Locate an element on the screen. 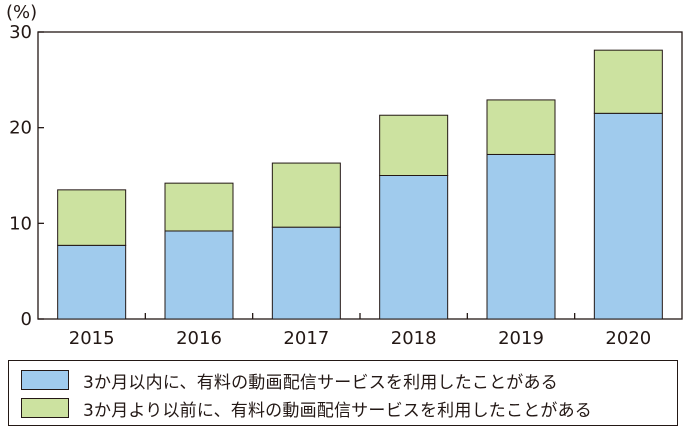 The height and width of the screenshot is (431, 686). y-tick-label: 20 is located at coordinates (20, 128).